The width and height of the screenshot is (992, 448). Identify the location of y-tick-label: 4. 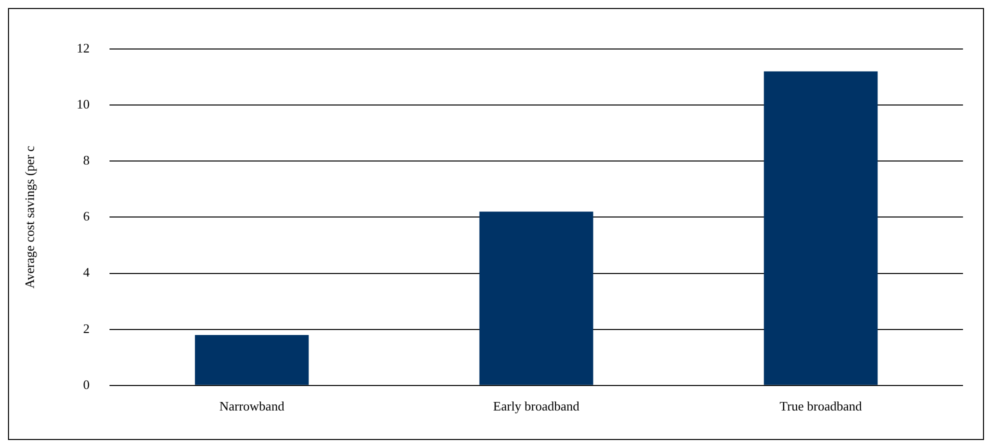
(86, 272).